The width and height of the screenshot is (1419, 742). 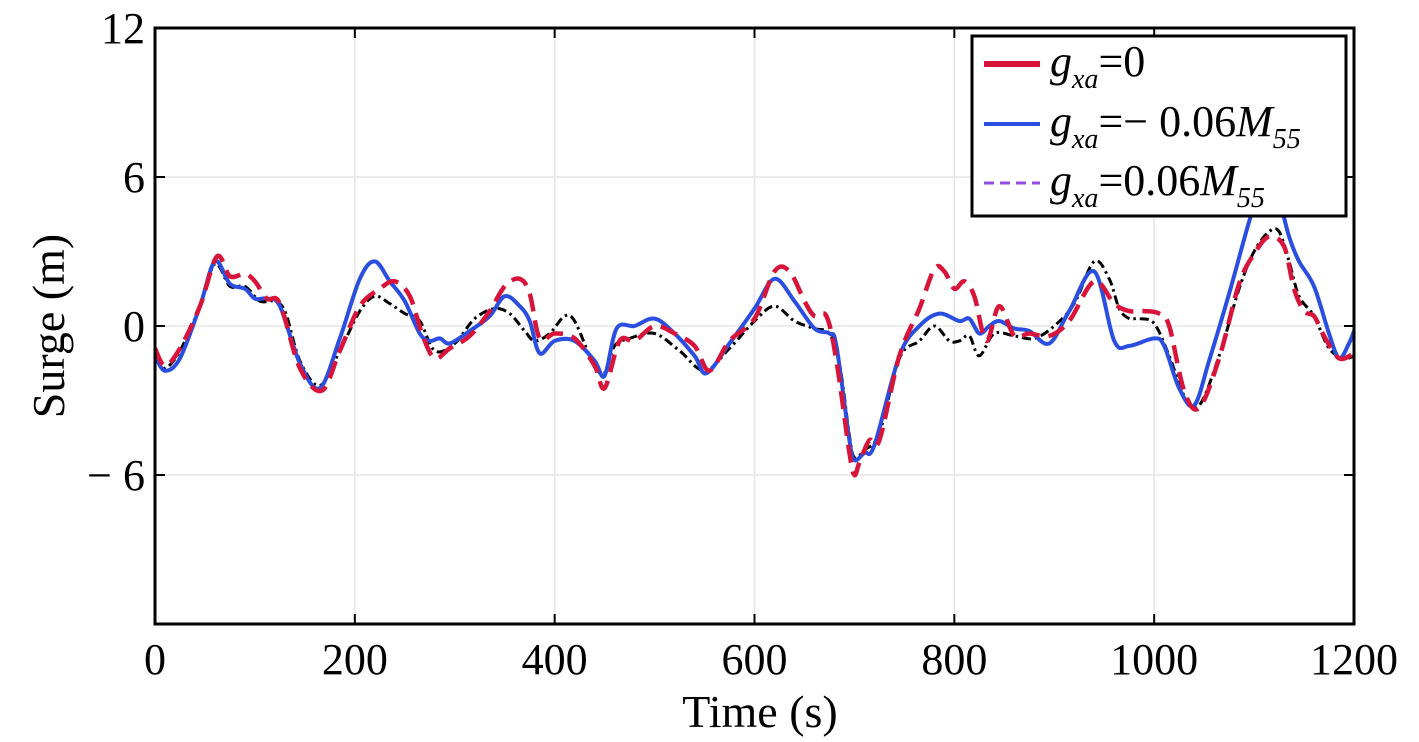 What do you see at coordinates (134, 326) in the screenshot?
I see `y-tick-label: 0` at bounding box center [134, 326].